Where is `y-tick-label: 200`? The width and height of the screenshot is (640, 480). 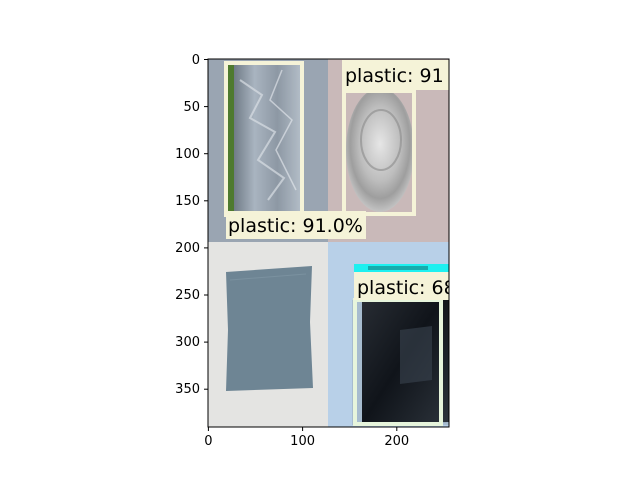
y-tick-label: 200 is located at coordinates (187, 248).